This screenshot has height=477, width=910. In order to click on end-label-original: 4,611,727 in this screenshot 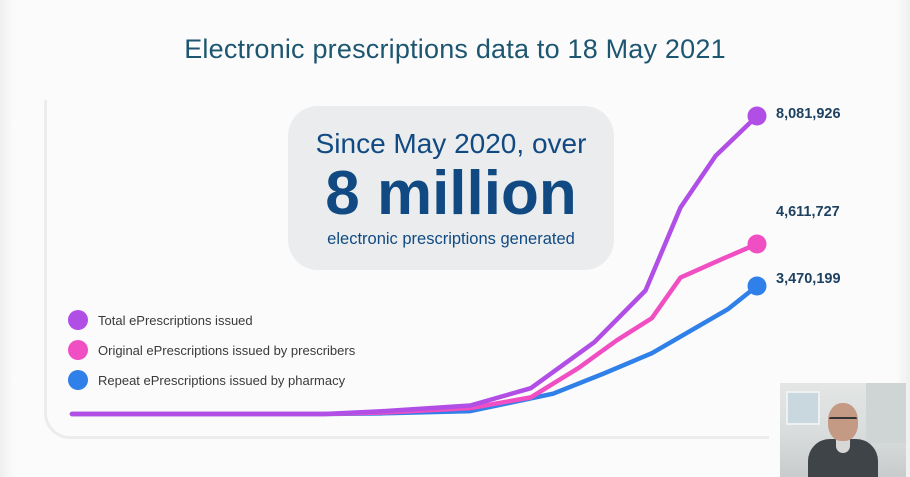, I will do `click(808, 212)`.